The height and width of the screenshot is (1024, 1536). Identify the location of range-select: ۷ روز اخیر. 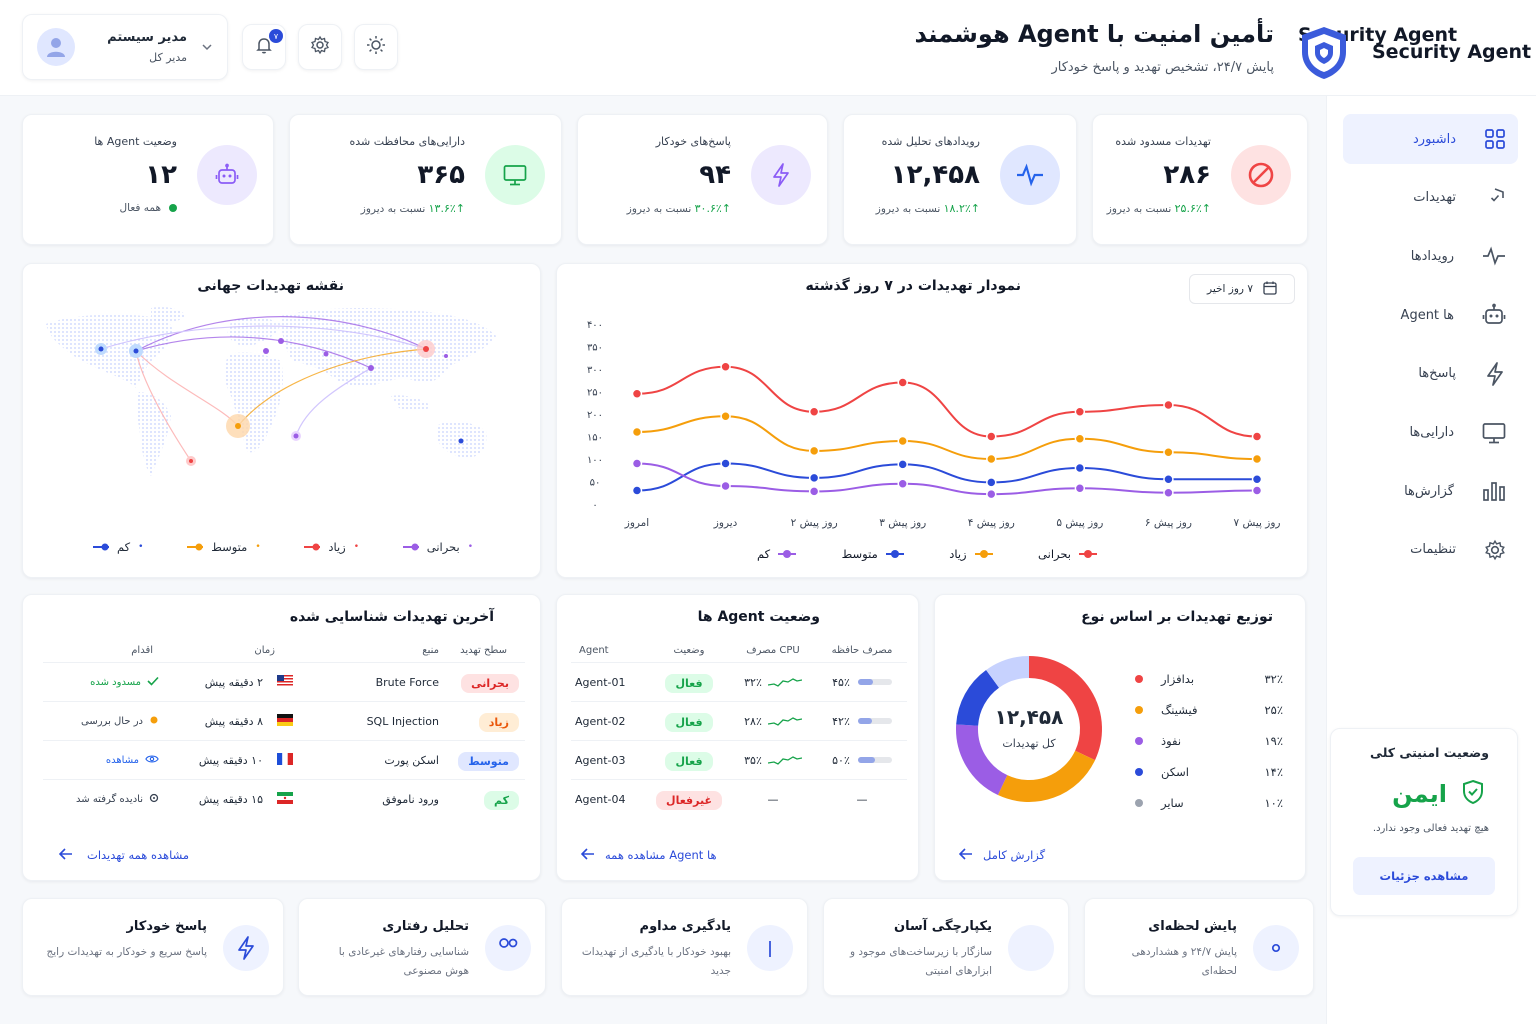
(1242, 289).